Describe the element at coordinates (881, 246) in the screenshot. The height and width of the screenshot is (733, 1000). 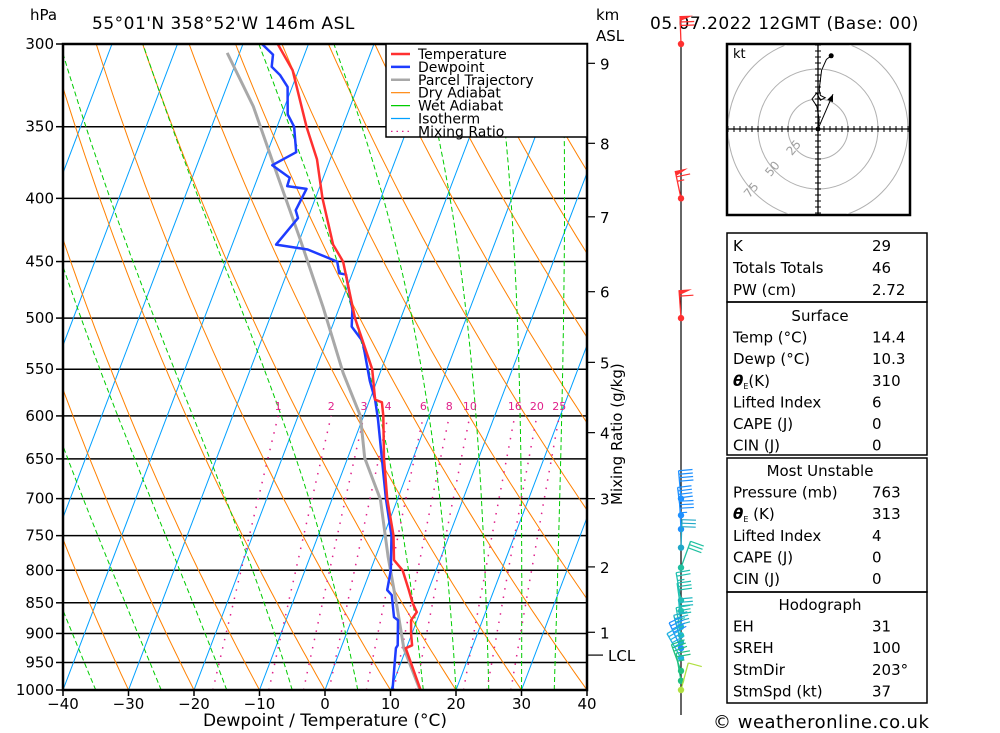
I see `indices-row-value: 29` at that location.